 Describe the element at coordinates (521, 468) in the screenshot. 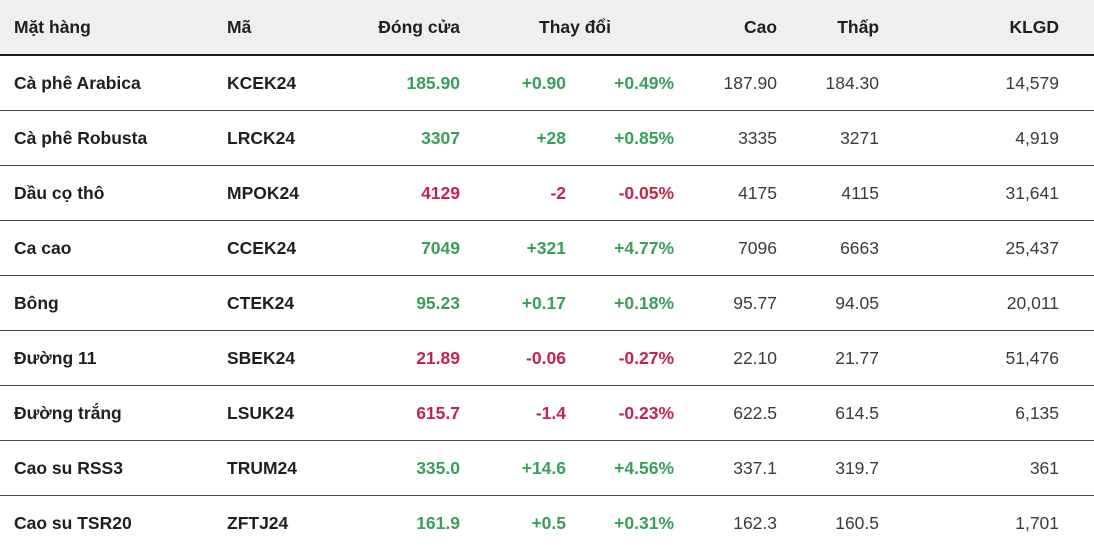

I see `change-cell: +14.6` at that location.